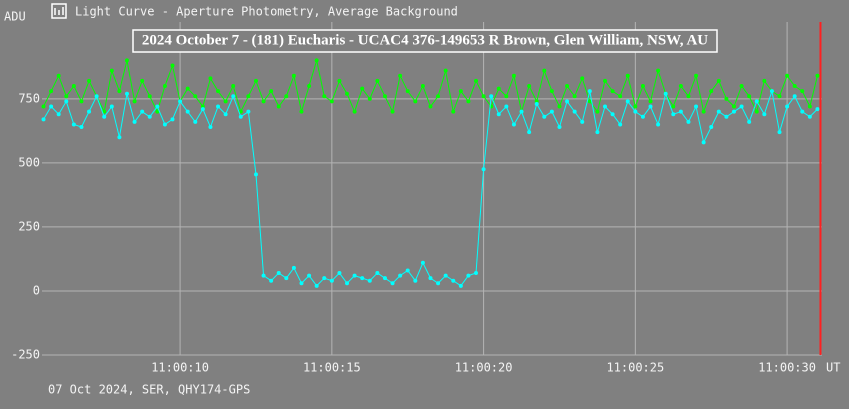 The height and width of the screenshot is (409, 849). Describe the element at coordinates (25, 355) in the screenshot. I see `y-tick-label: -250` at that location.